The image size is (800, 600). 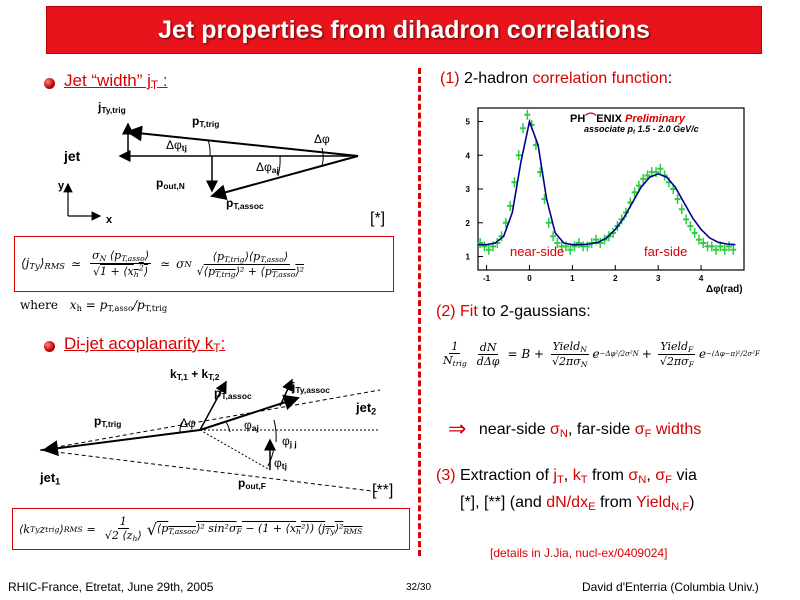 What do you see at coordinates (275, 170) in the screenshot?
I see `label-dphi-aj-sub: aj` at bounding box center [275, 170].